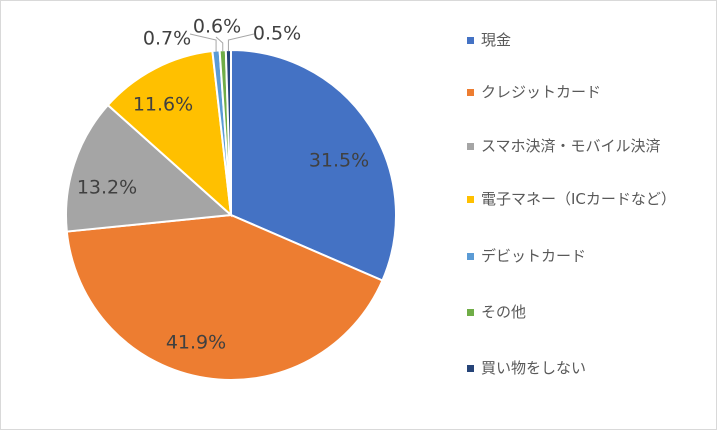 This screenshot has height=431, width=717. What do you see at coordinates (534, 256) in the screenshot?
I see `legend-label: デビットカード` at bounding box center [534, 256].